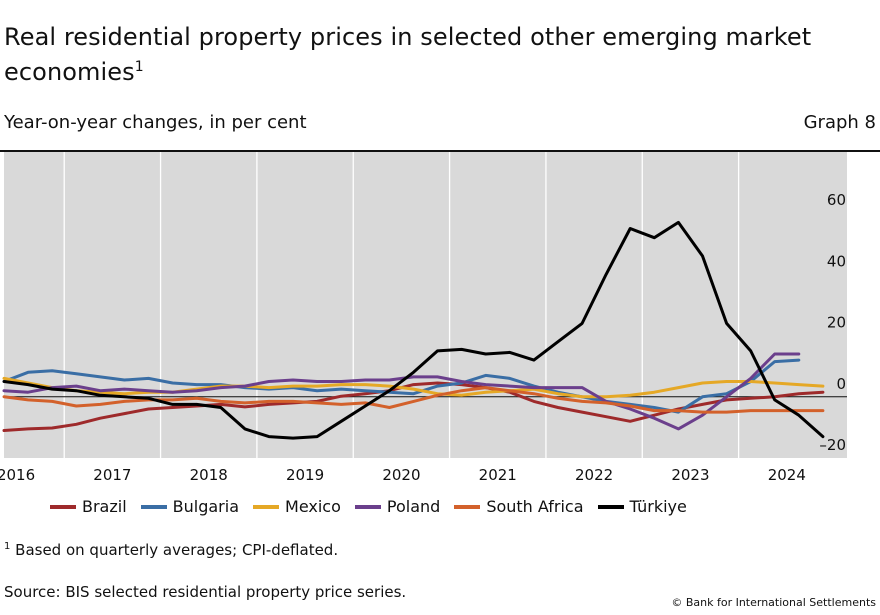  What do you see at coordinates (836, 323) in the screenshot?
I see `y-tick-label: 20` at bounding box center [836, 323].